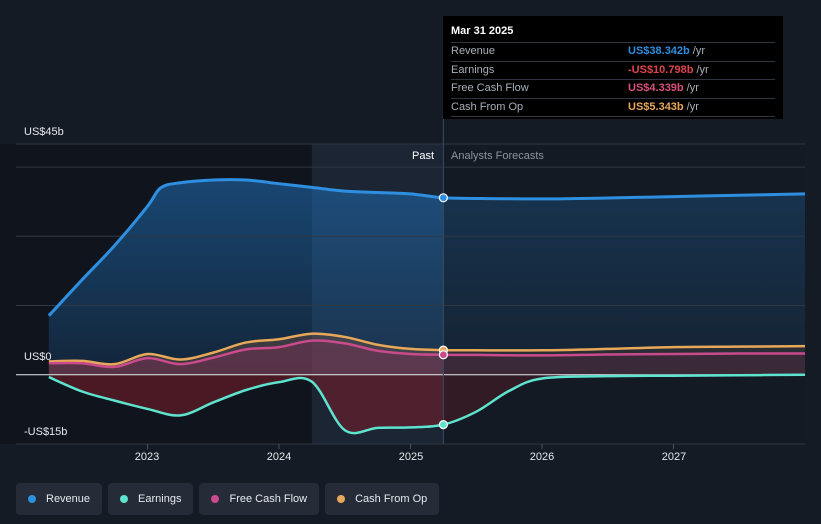  I want to click on y-tick-label-top: US$45b, so click(44, 132).